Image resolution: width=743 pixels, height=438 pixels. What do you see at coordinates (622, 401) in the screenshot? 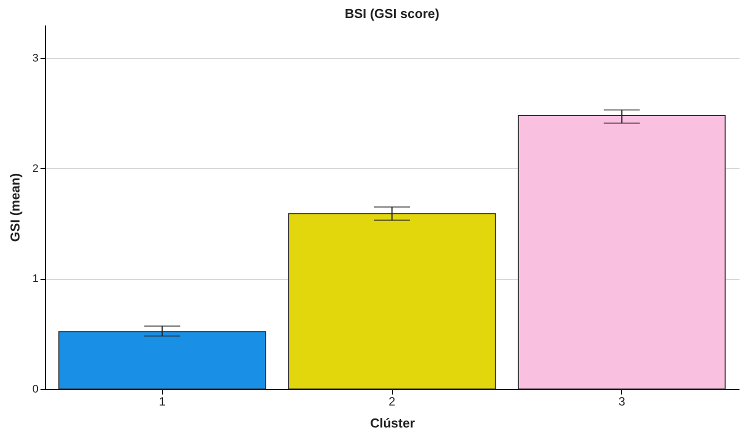
I see `x-tick-label: 3` at bounding box center [622, 401].